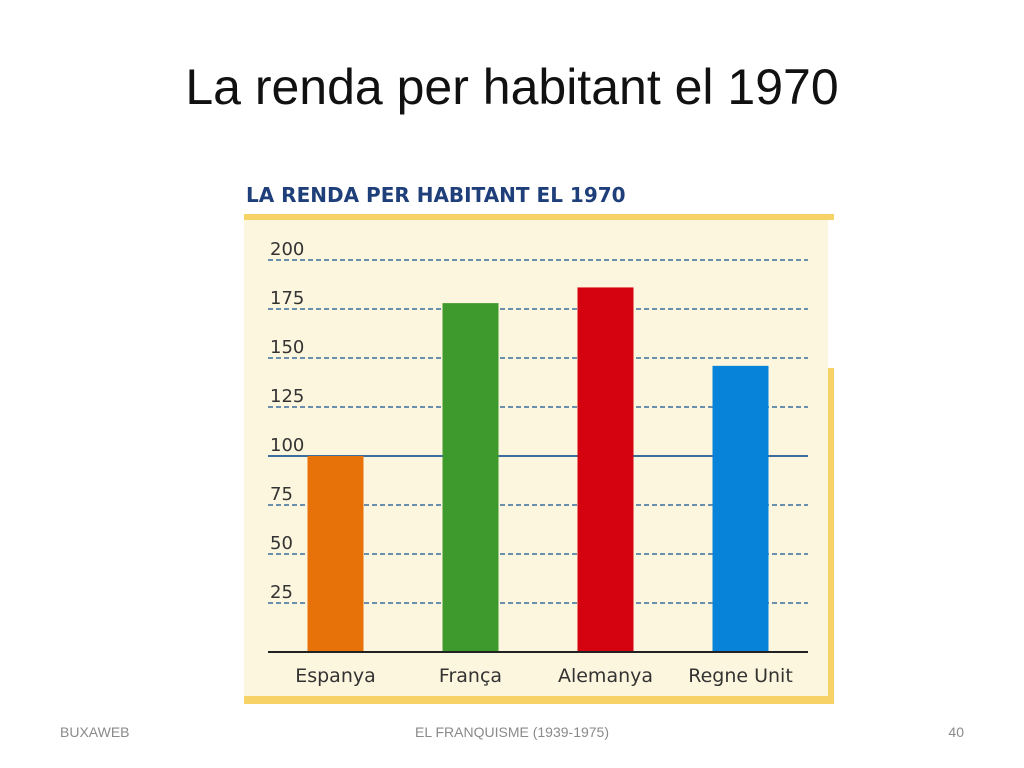  What do you see at coordinates (281, 494) in the screenshot?
I see `y-tick-label: 75` at bounding box center [281, 494].